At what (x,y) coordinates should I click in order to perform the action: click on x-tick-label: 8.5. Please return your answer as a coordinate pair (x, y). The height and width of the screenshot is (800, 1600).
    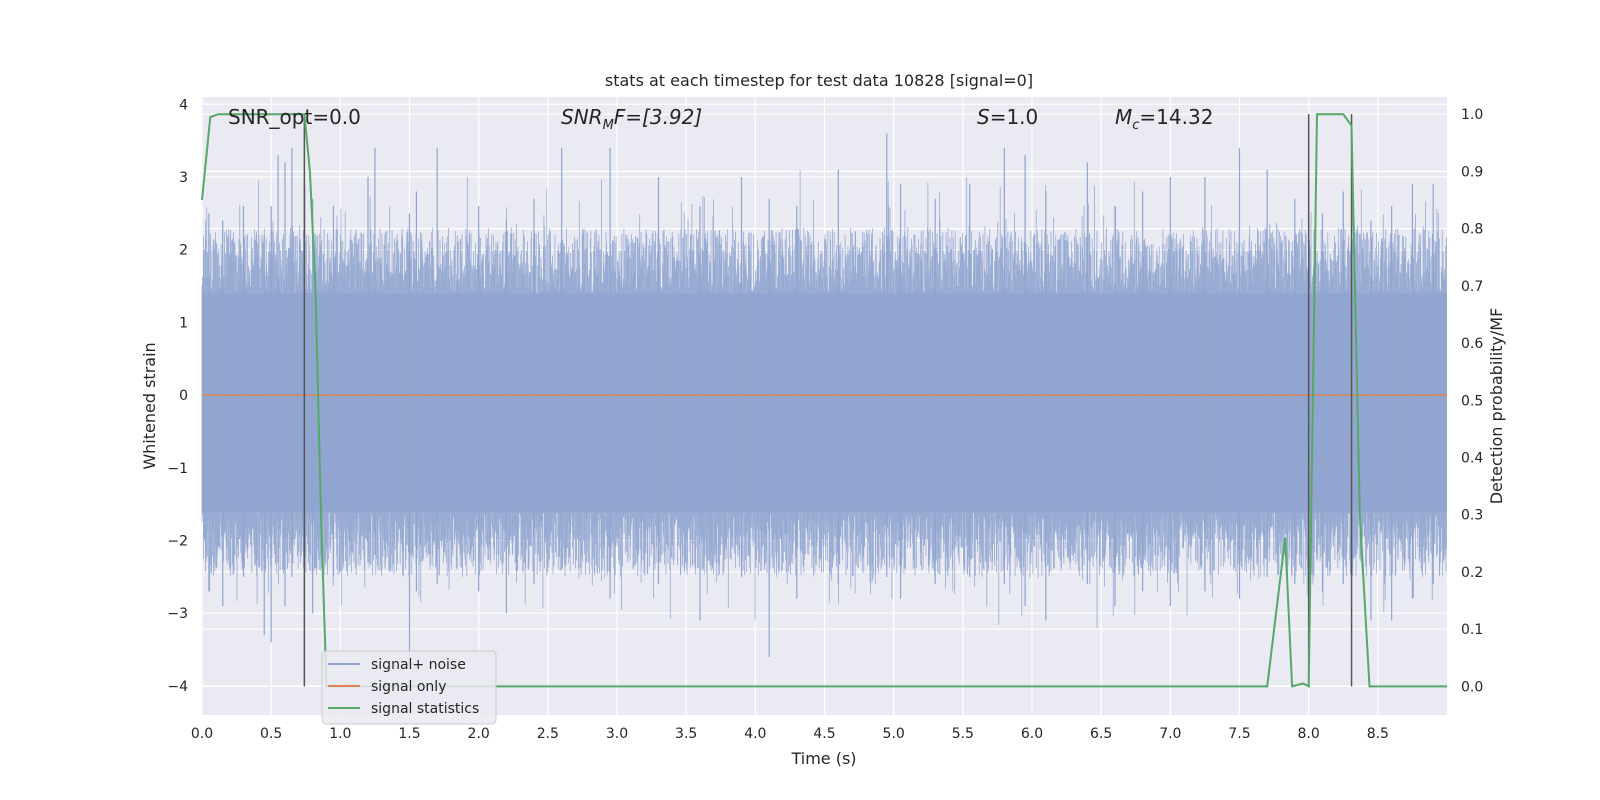
    Looking at the image, I should click on (1378, 734).